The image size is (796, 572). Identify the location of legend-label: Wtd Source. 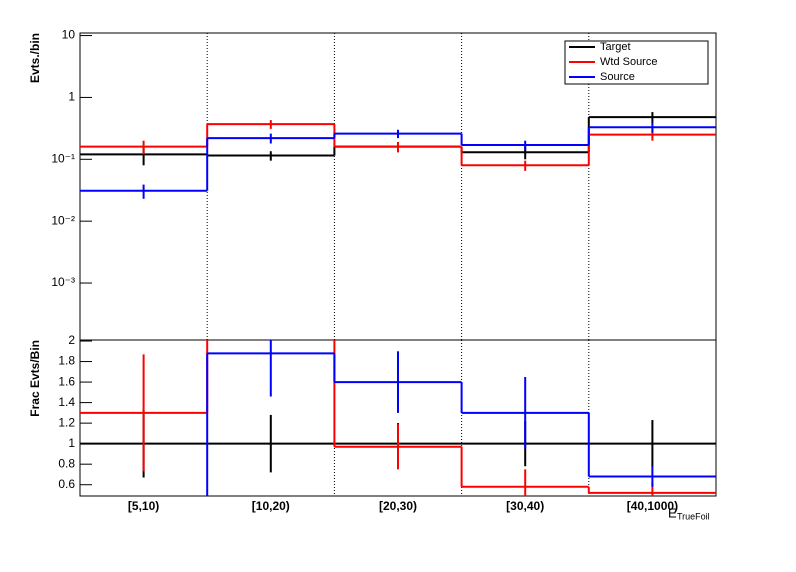
(628, 62).